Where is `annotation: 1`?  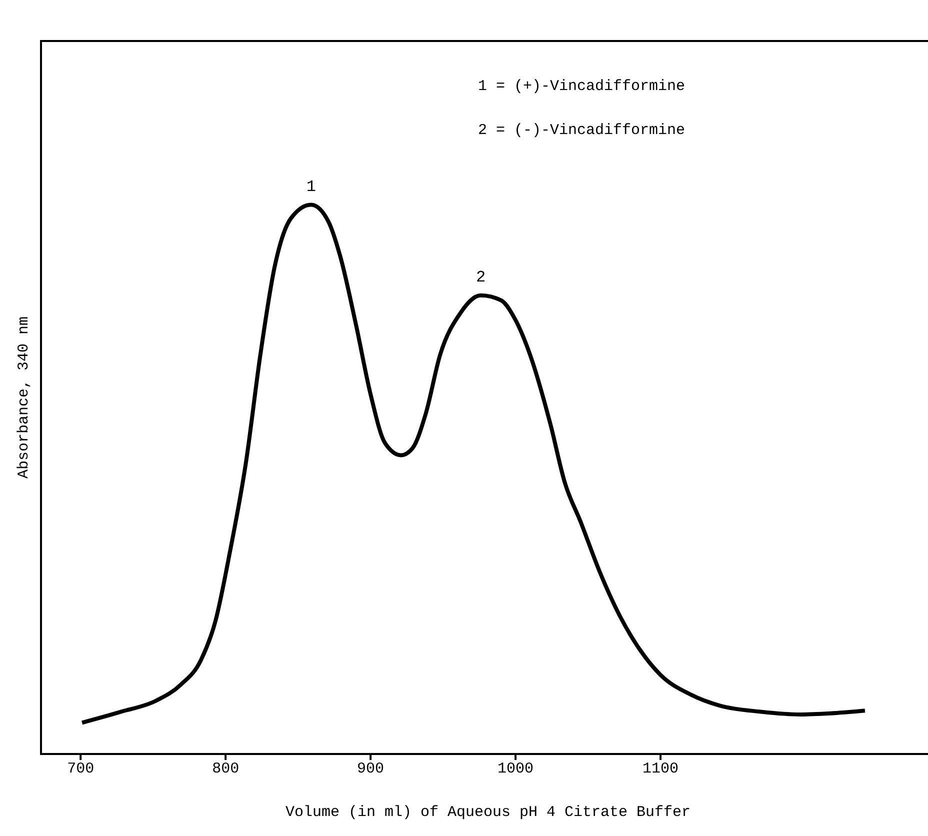 annotation: 1 is located at coordinates (311, 187).